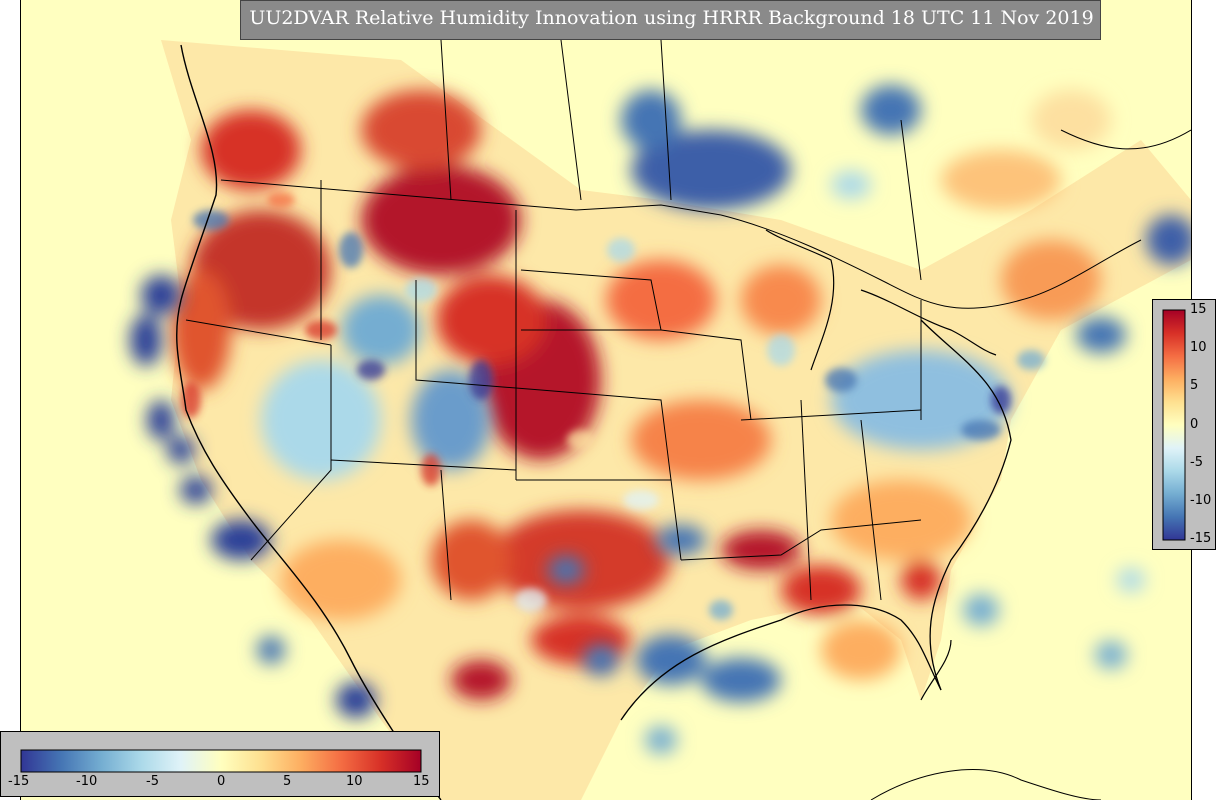 This screenshot has height=800, width=1216. Describe the element at coordinates (806, 500) in the screenshot. I see `ms-al-line` at that location.